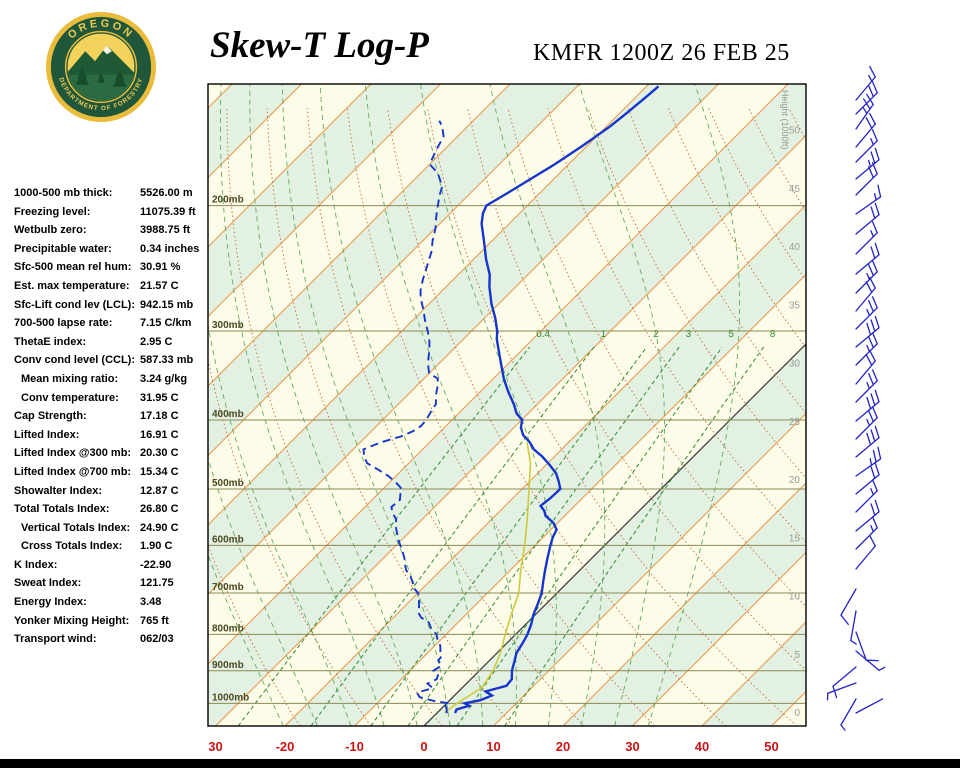  Describe the element at coordinates (115, 435) in the screenshot. I see `index-row: Lifted Index: 16.91 C` at that location.